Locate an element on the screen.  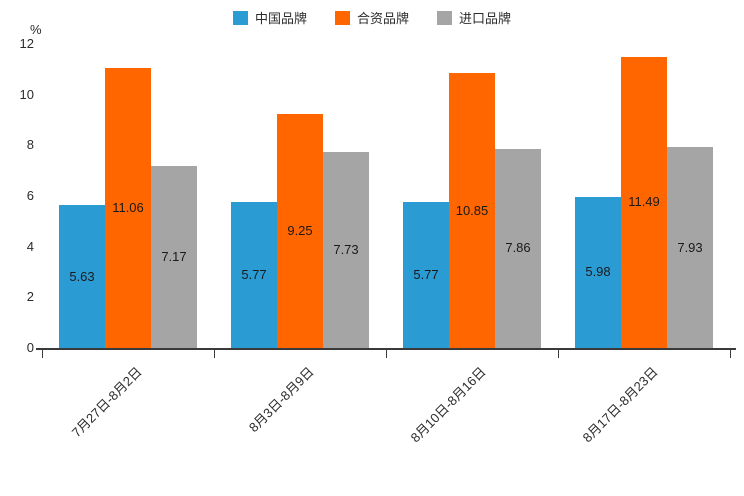
y-axis-tick-label: 6 is located at coordinates (30, 195).